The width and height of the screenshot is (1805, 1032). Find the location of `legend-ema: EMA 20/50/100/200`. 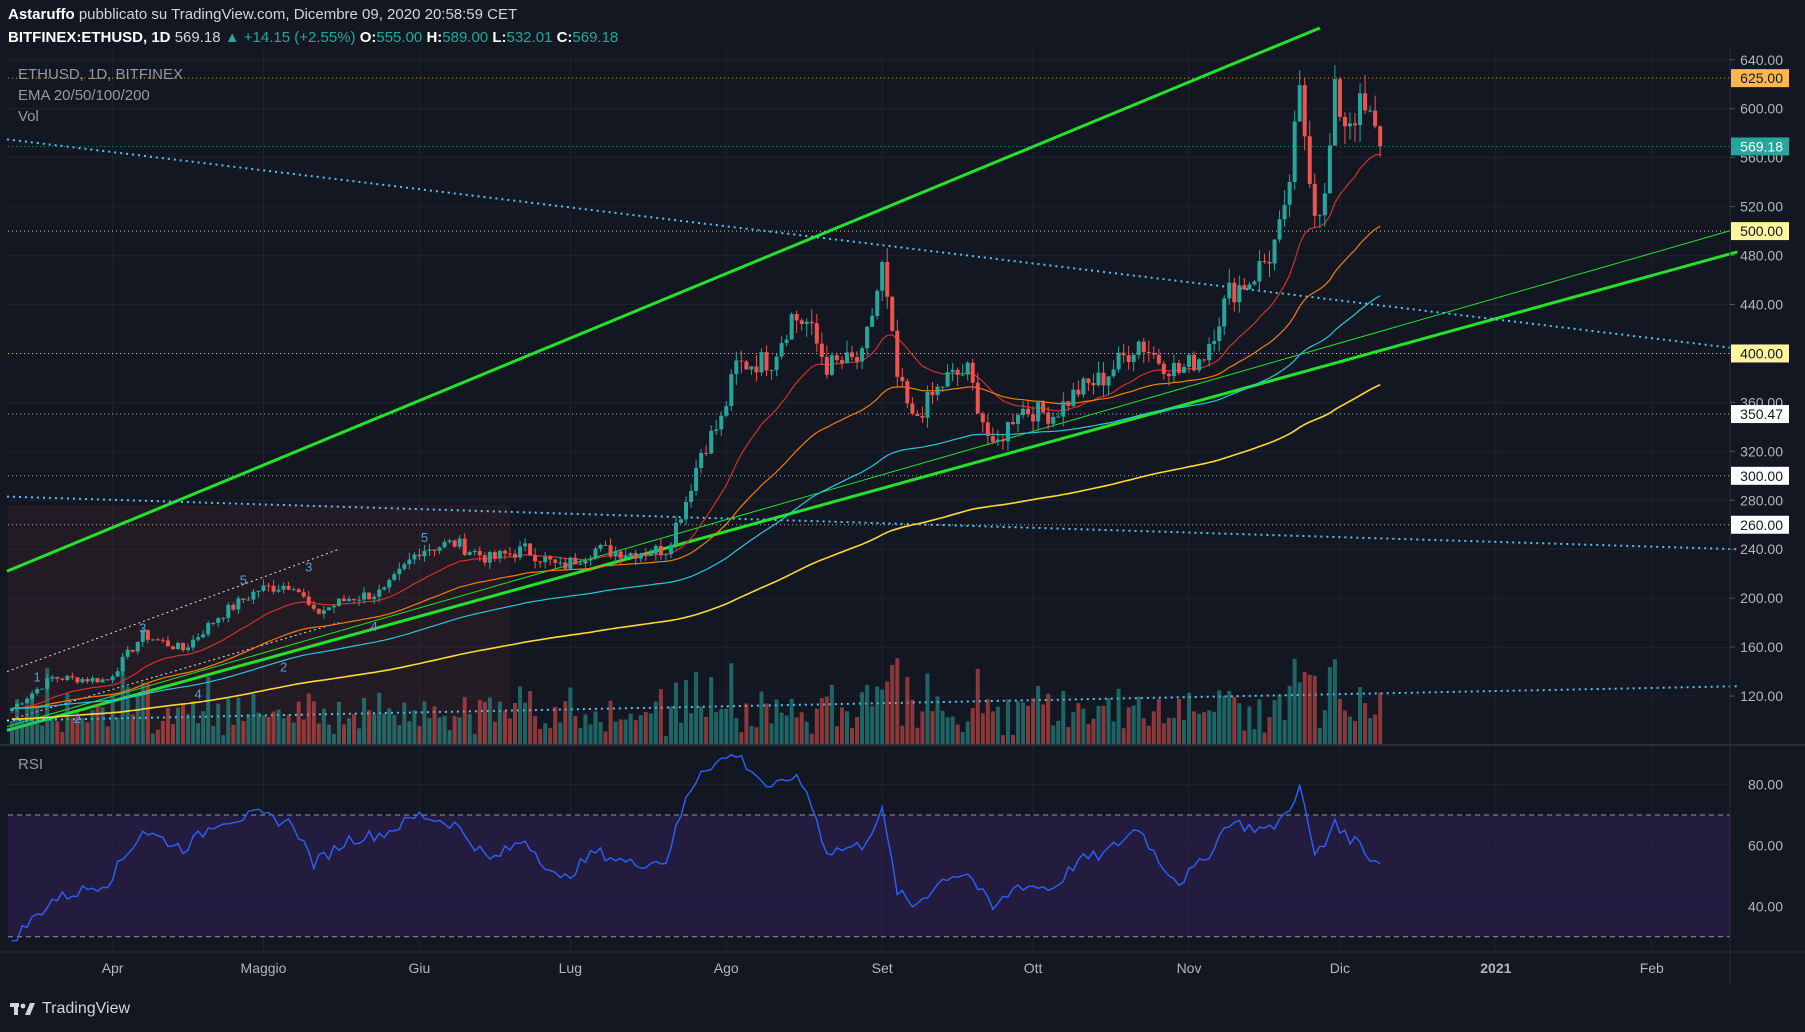

legend-ema: EMA 20/50/100/200 is located at coordinates (84, 95).